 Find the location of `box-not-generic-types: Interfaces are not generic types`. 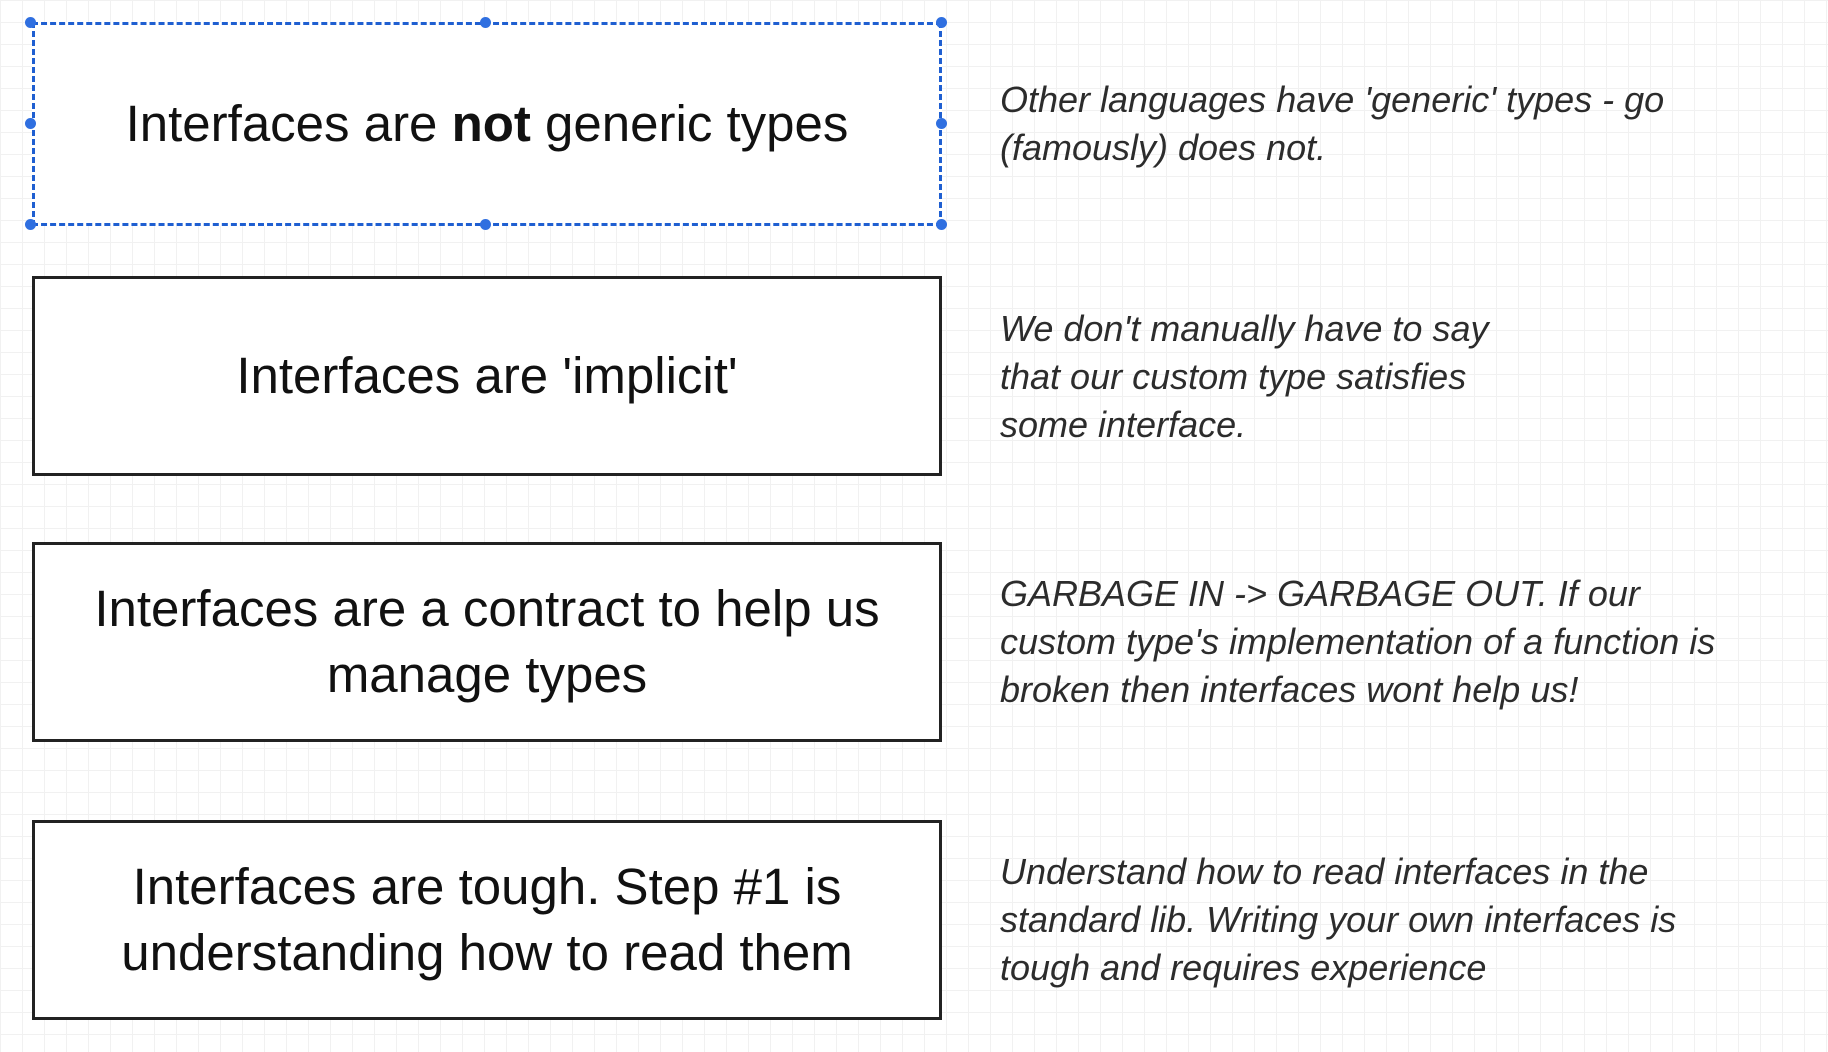

box-not-generic-types: Interfaces are not generic types is located at coordinates (487, 124).